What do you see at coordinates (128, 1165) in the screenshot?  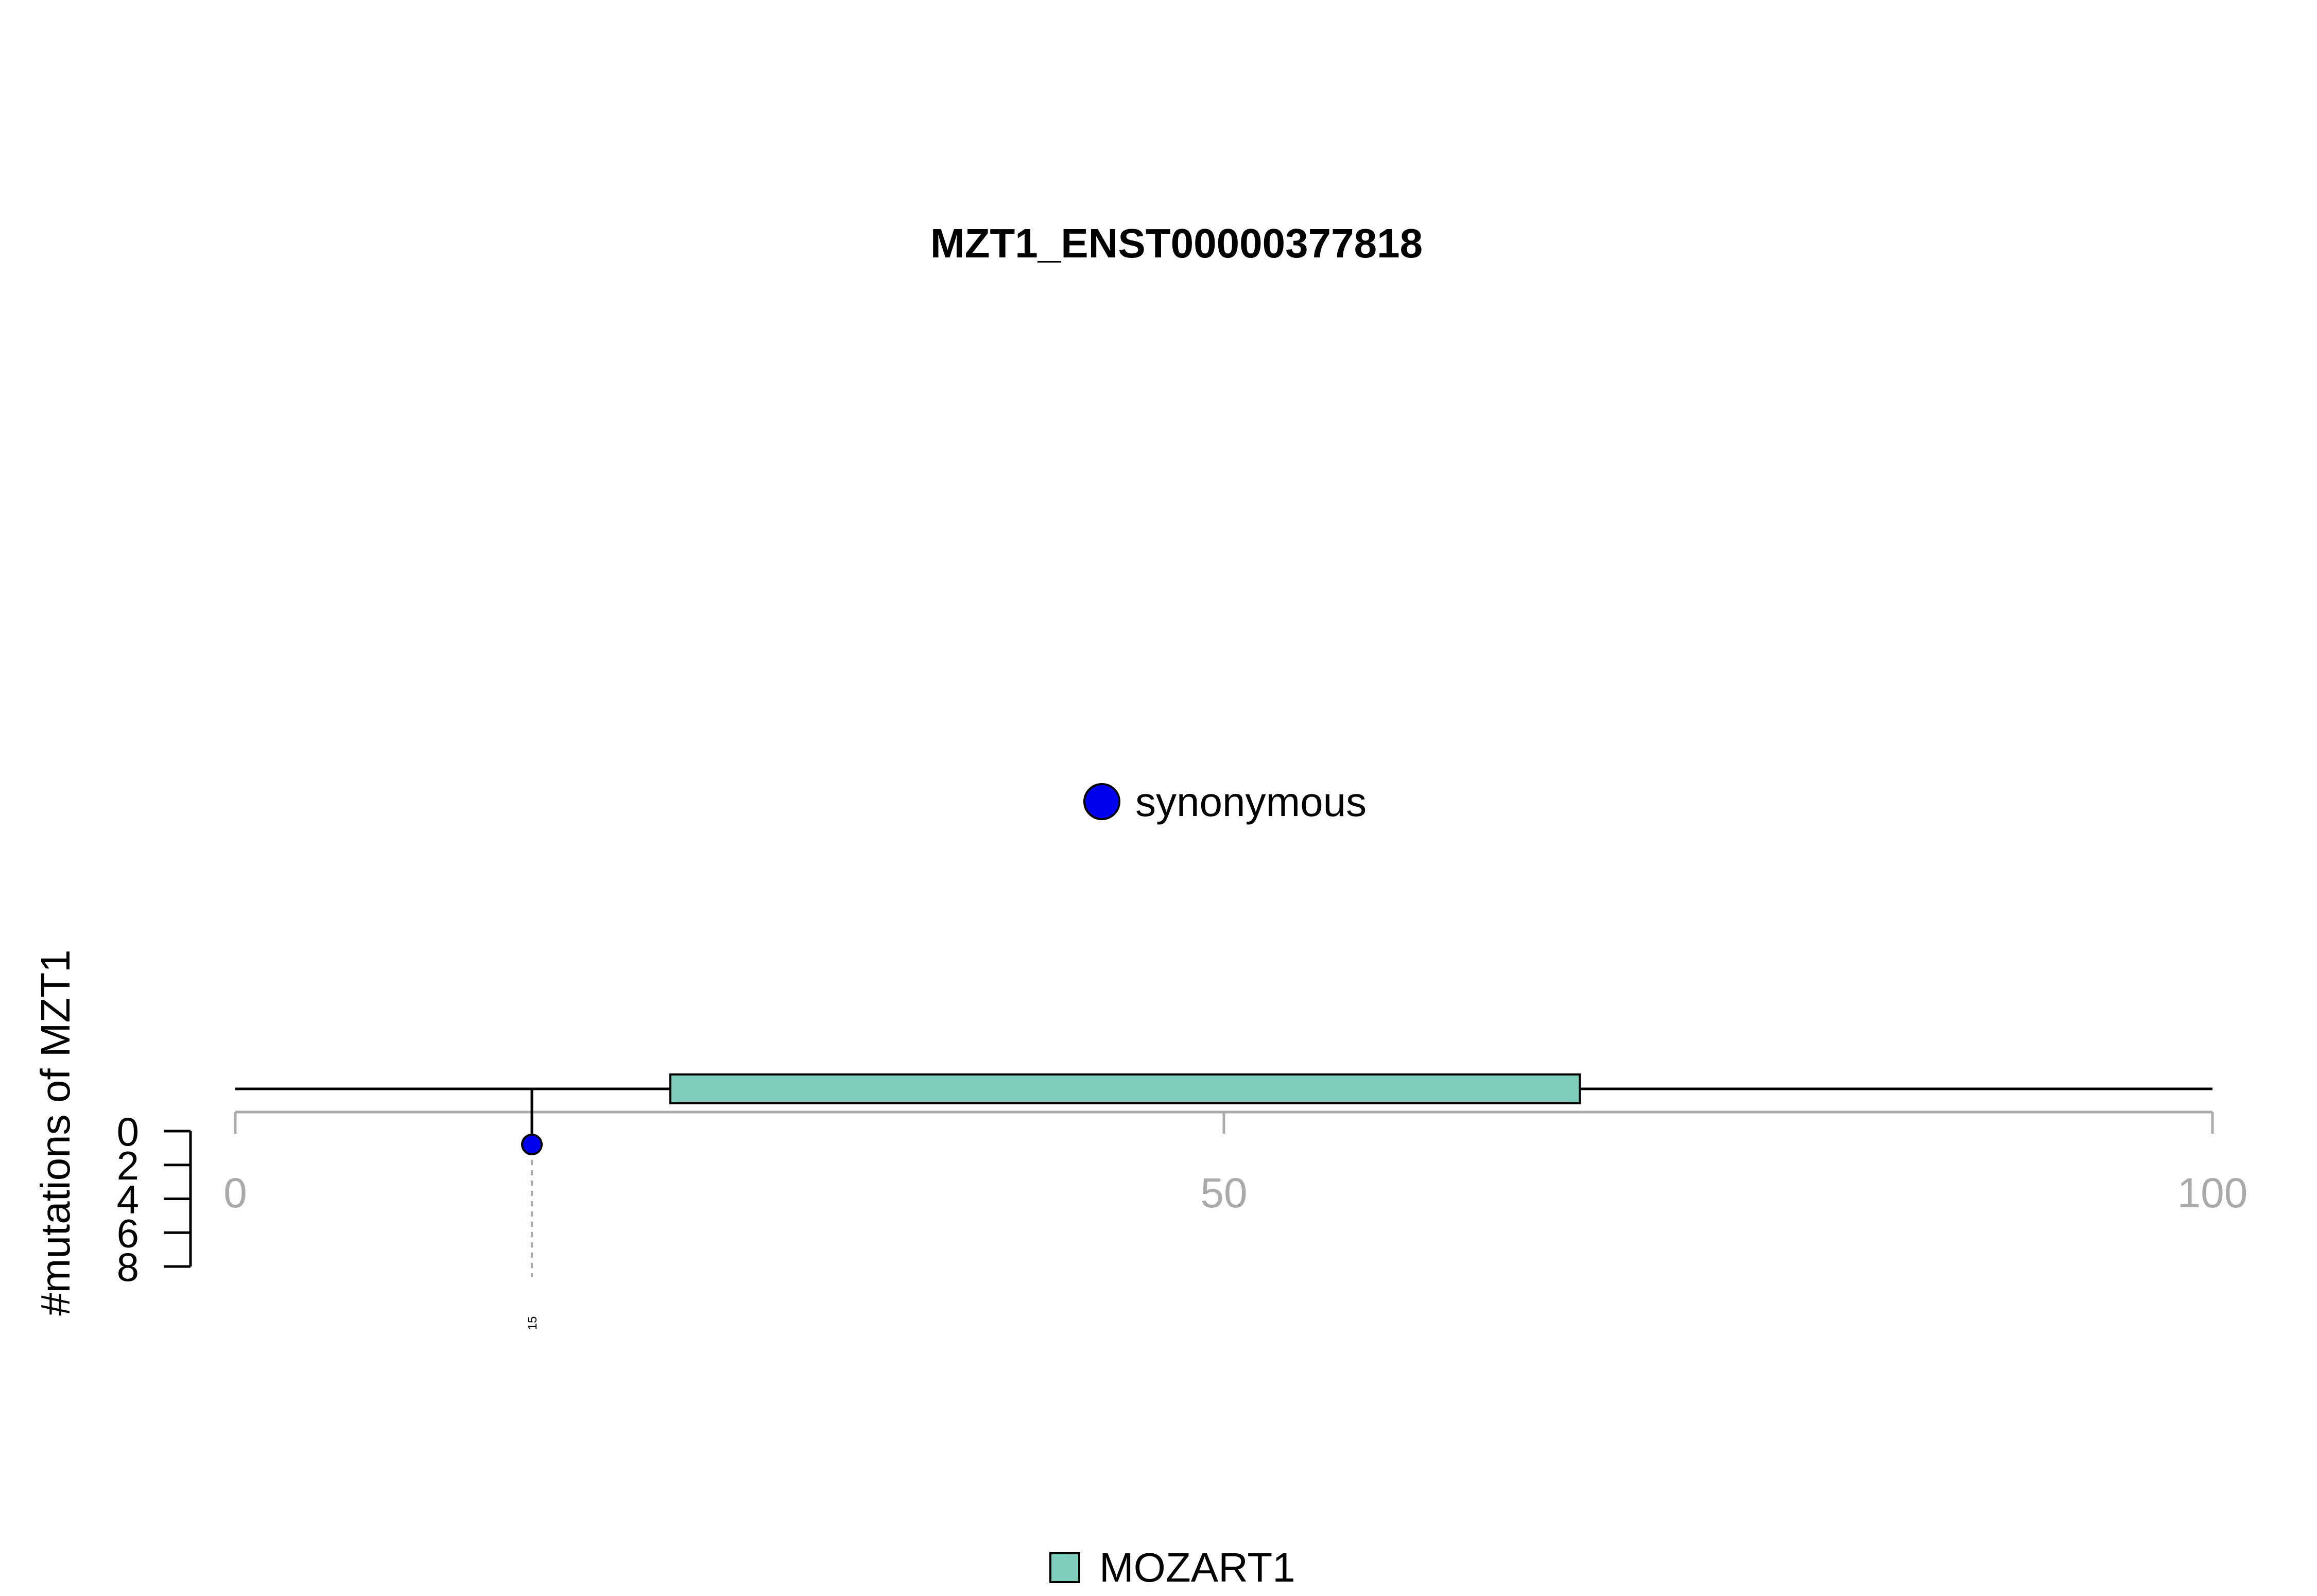 I see `y-tick-label-2: 2` at bounding box center [128, 1165].